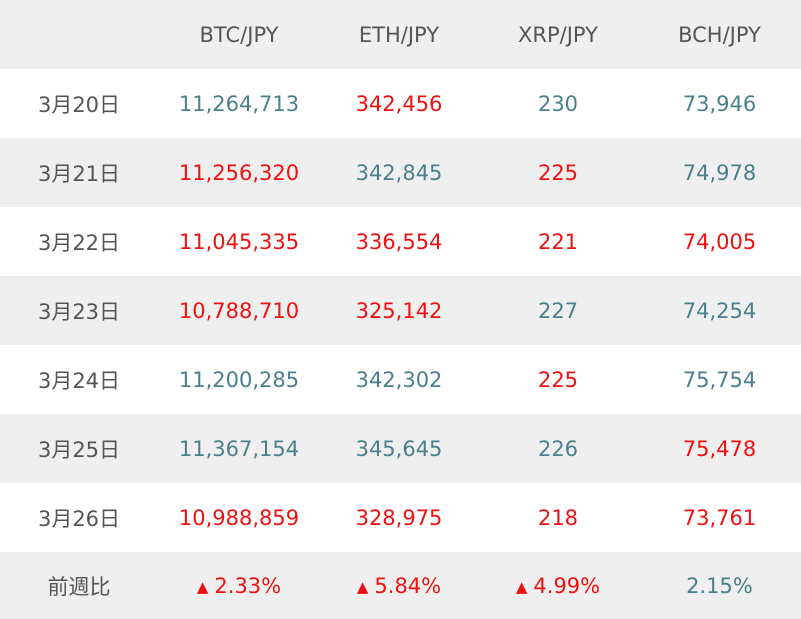 This screenshot has height=619, width=801. Describe the element at coordinates (239, 448) in the screenshot. I see `price-cell-btc: 11,367,154` at that location.